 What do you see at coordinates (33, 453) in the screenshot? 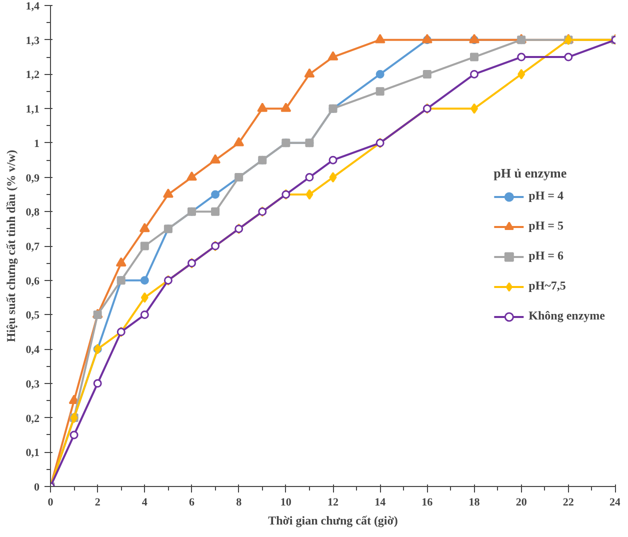
I see `y-tick-label: 0,1` at bounding box center [33, 453].